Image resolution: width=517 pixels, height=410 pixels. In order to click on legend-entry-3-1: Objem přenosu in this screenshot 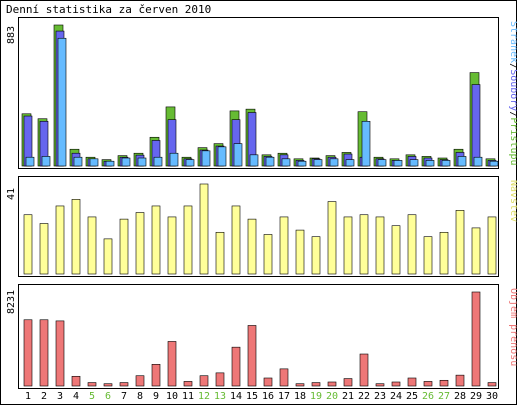, I will do `click(512, 327)`.